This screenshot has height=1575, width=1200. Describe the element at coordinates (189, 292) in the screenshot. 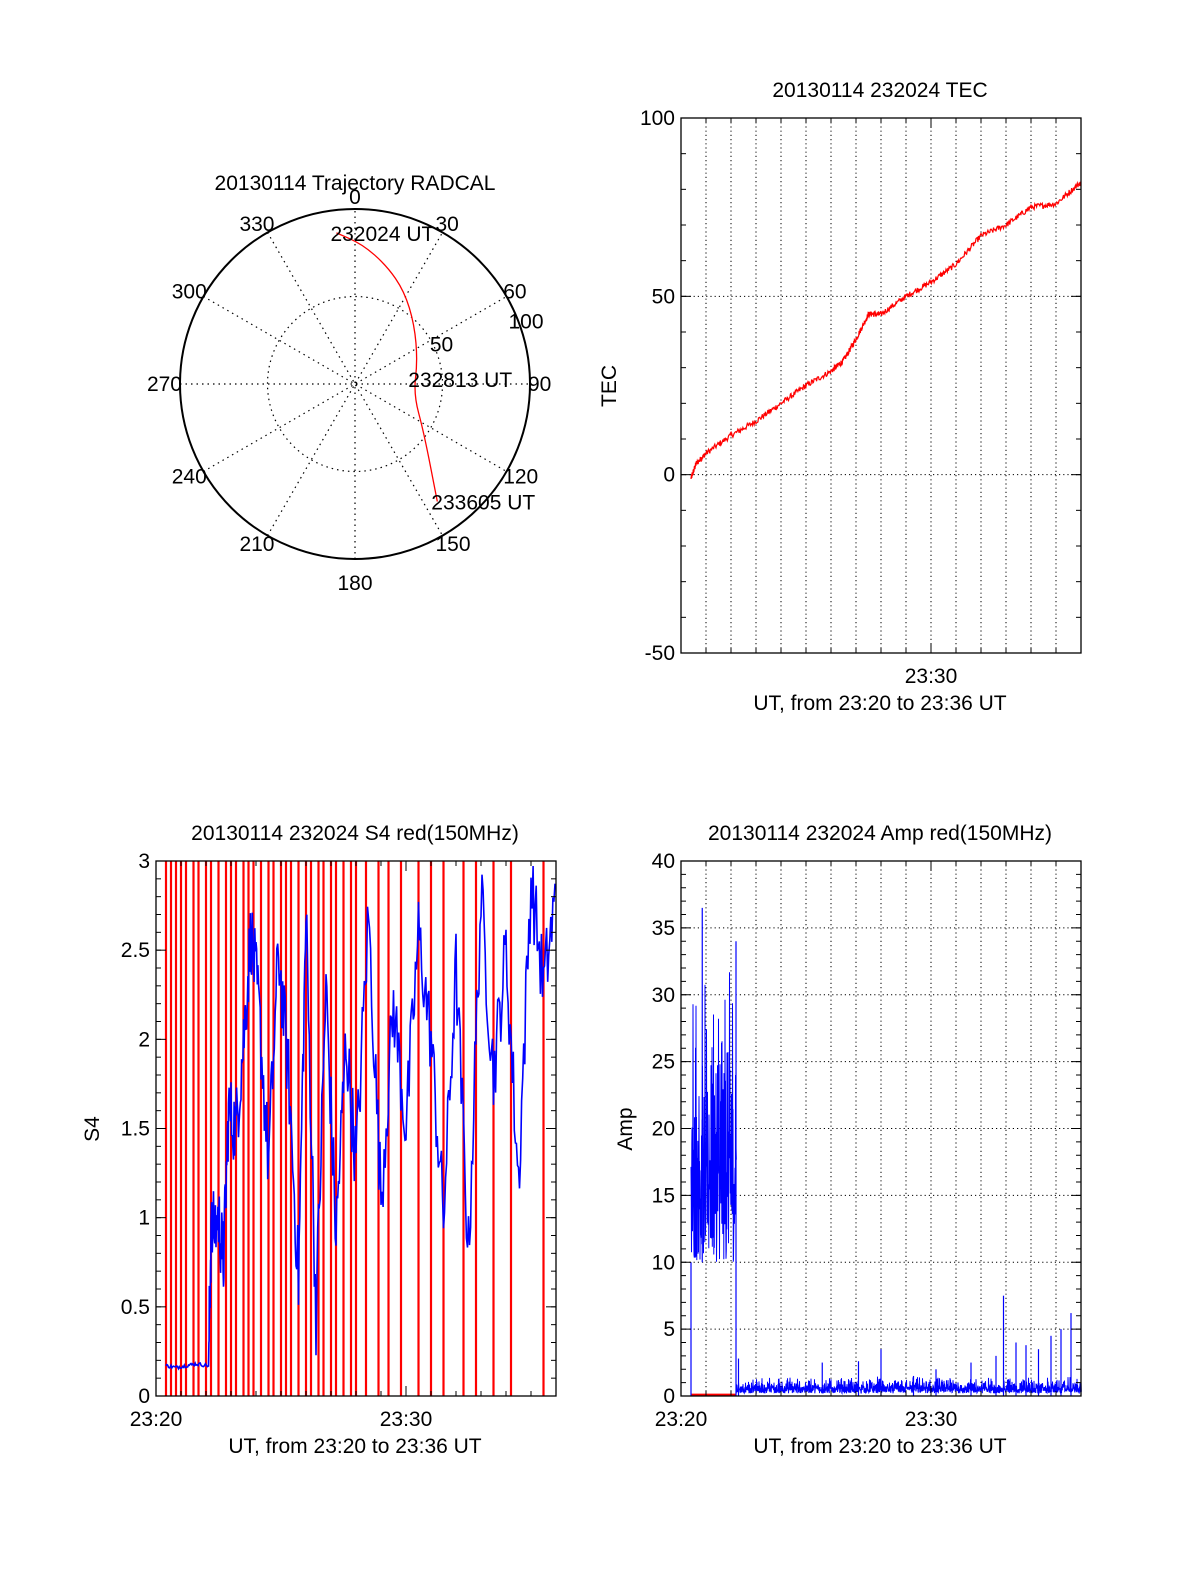

I see `polar-angle-label: 300` at that location.